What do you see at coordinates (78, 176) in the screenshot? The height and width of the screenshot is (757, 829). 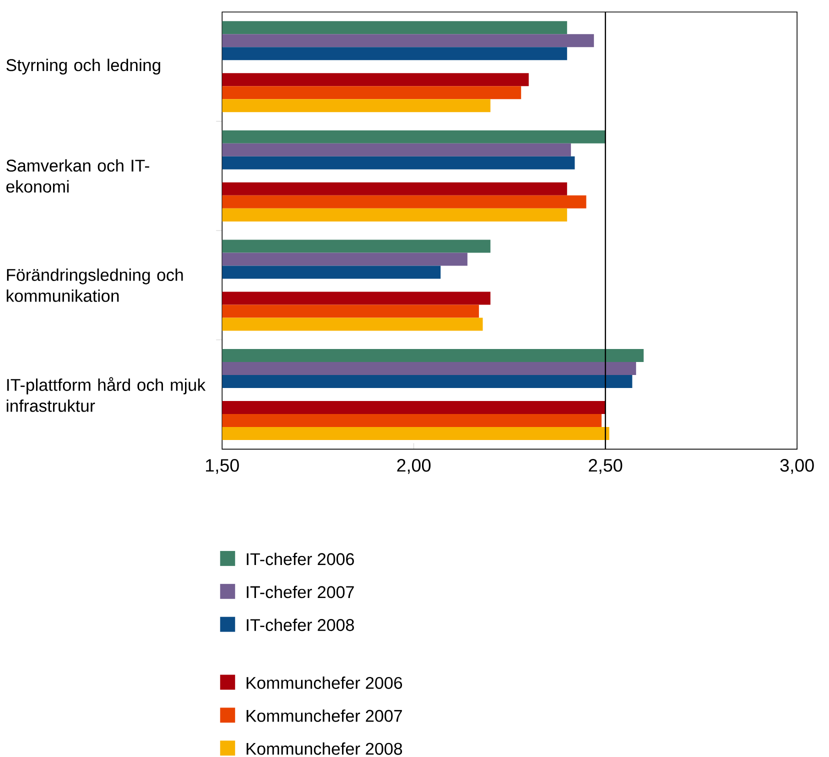 I see `y-tick-label: Samverkan och IT-ekonomi` at bounding box center [78, 176].